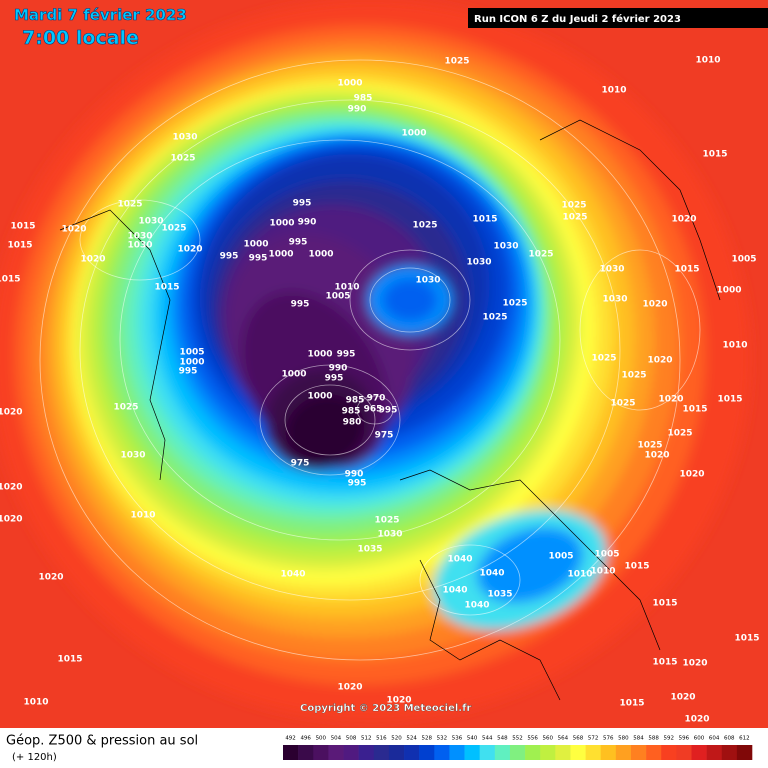 The height and width of the screenshot is (768, 768). What do you see at coordinates (684, 739) in the screenshot?
I see `legend-tick-label: 596` at bounding box center [684, 739].